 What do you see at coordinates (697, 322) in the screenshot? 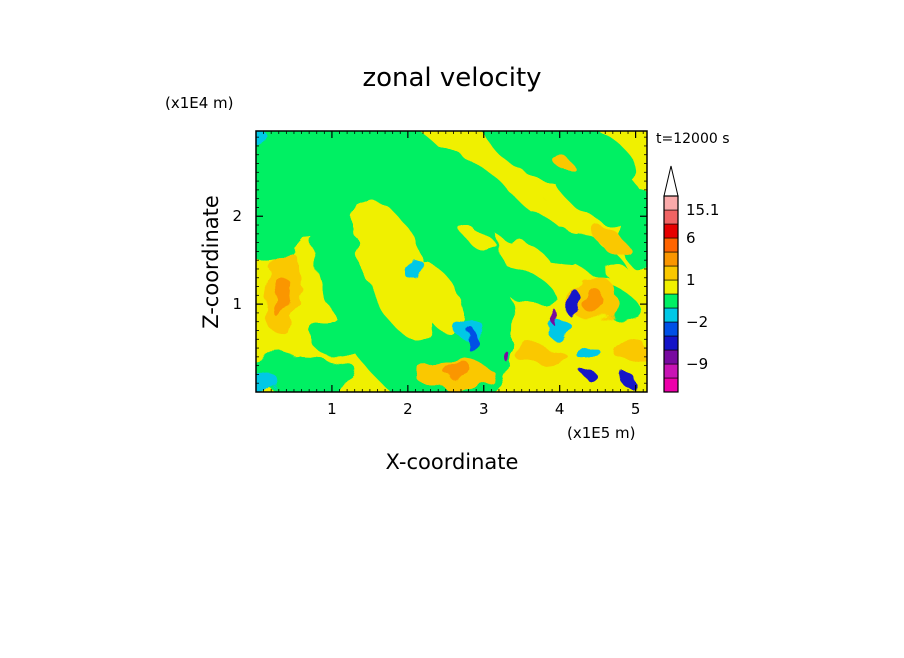
I see `colorbar-label: −2` at bounding box center [697, 322].